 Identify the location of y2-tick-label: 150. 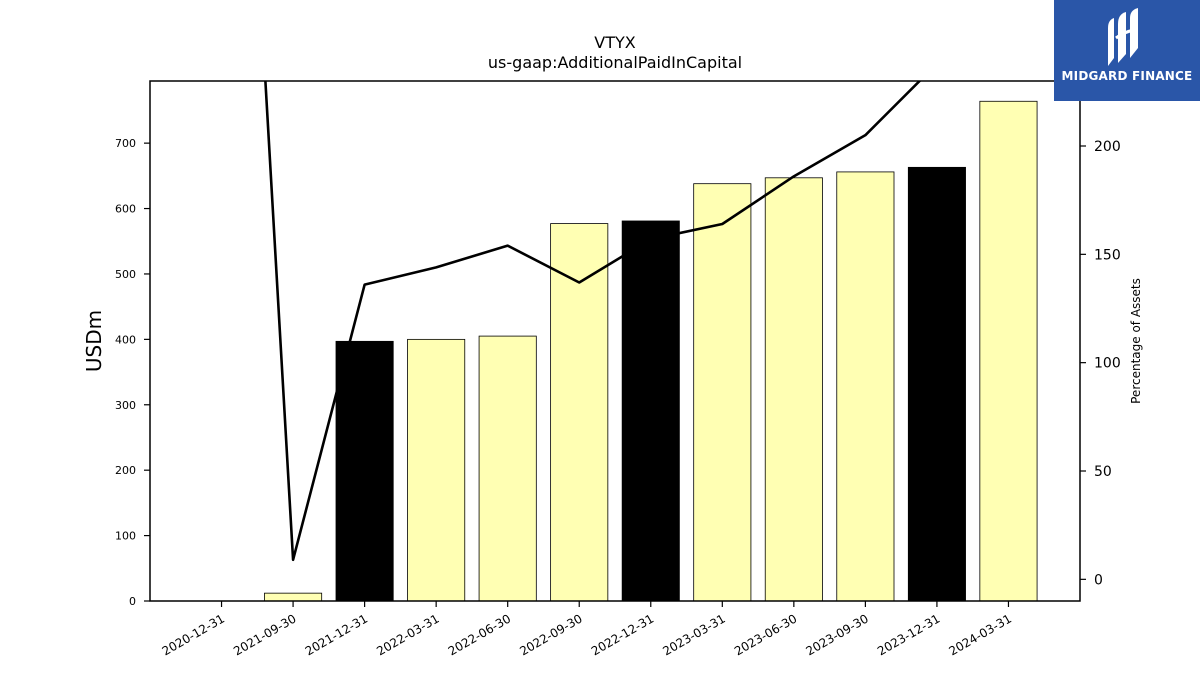
(1107, 255).